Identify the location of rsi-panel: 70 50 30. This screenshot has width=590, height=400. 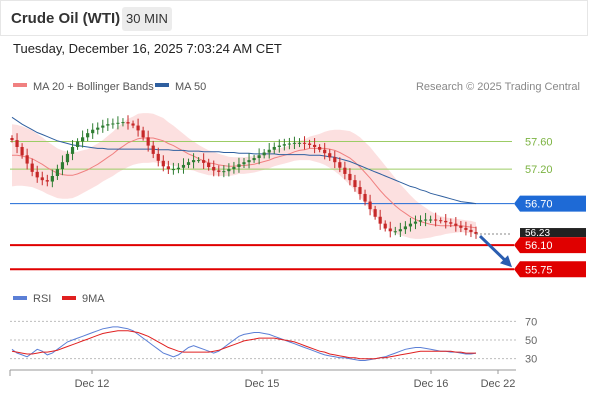
(273, 341).